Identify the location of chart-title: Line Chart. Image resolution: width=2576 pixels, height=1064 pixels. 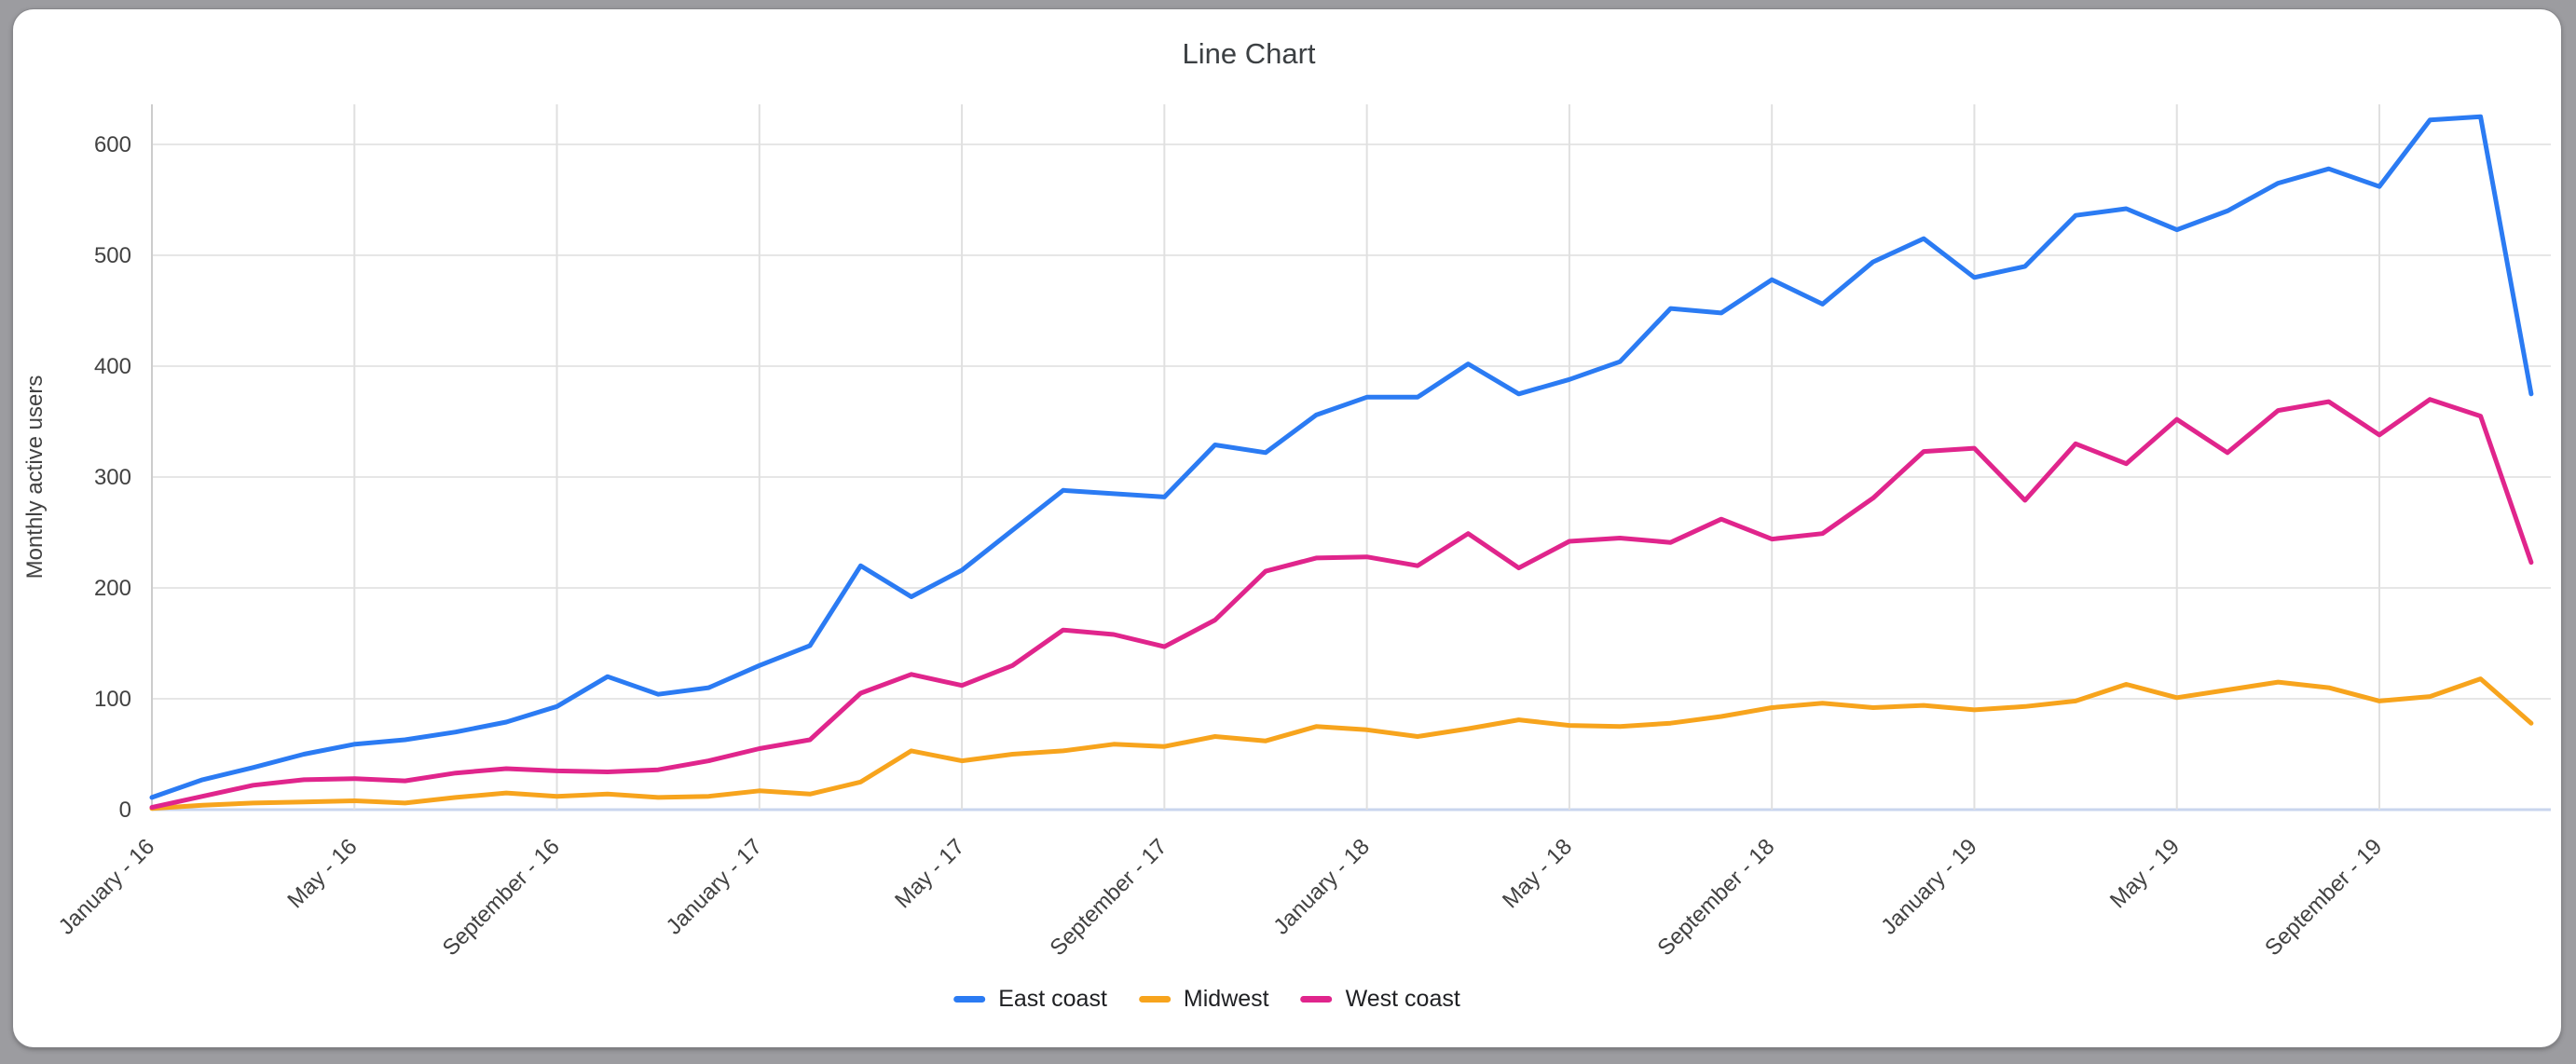
(1249, 53).